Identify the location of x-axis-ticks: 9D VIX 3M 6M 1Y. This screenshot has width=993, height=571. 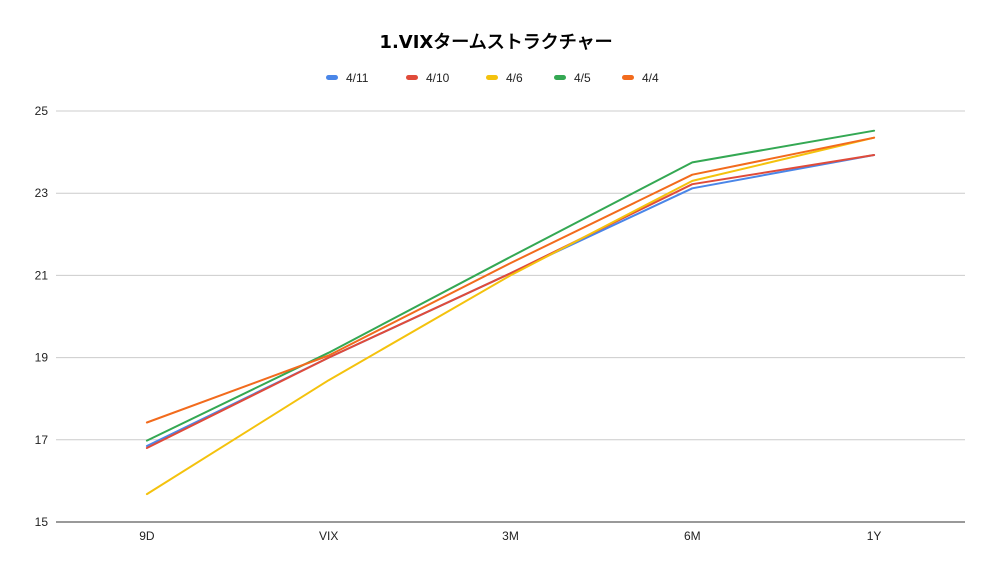
(510, 536).